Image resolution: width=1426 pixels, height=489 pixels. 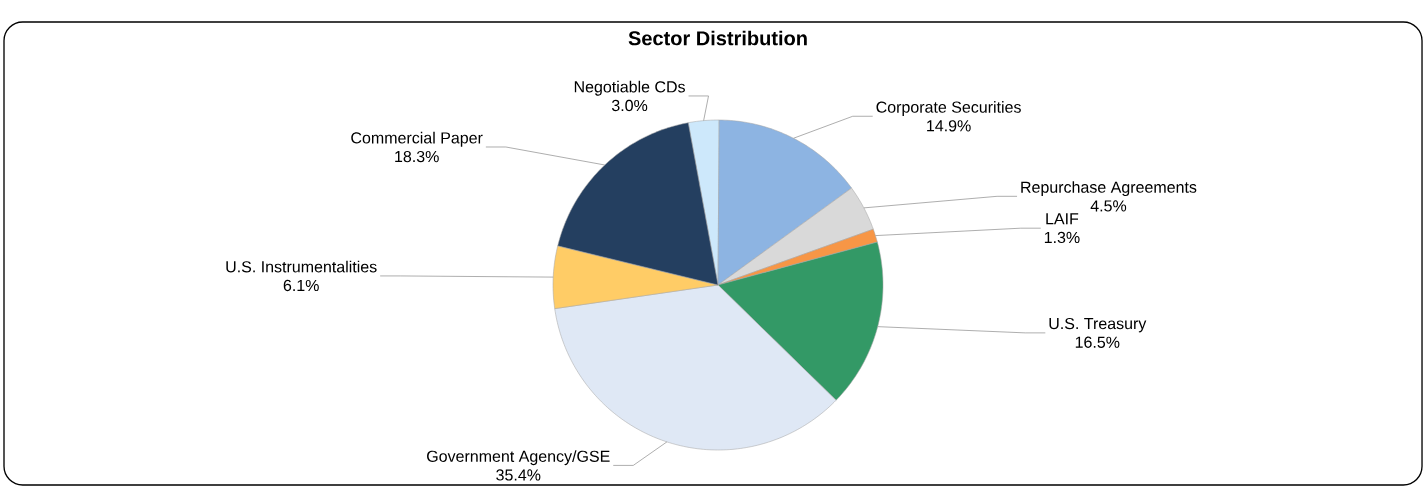 What do you see at coordinates (1109, 189) in the screenshot?
I see `slice-label: Repurchase Agreements` at bounding box center [1109, 189].